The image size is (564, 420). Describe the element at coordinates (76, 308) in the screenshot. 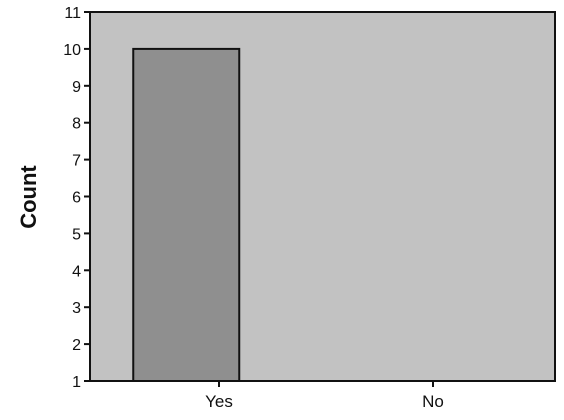

I see `y-tick-label: 3` at that location.